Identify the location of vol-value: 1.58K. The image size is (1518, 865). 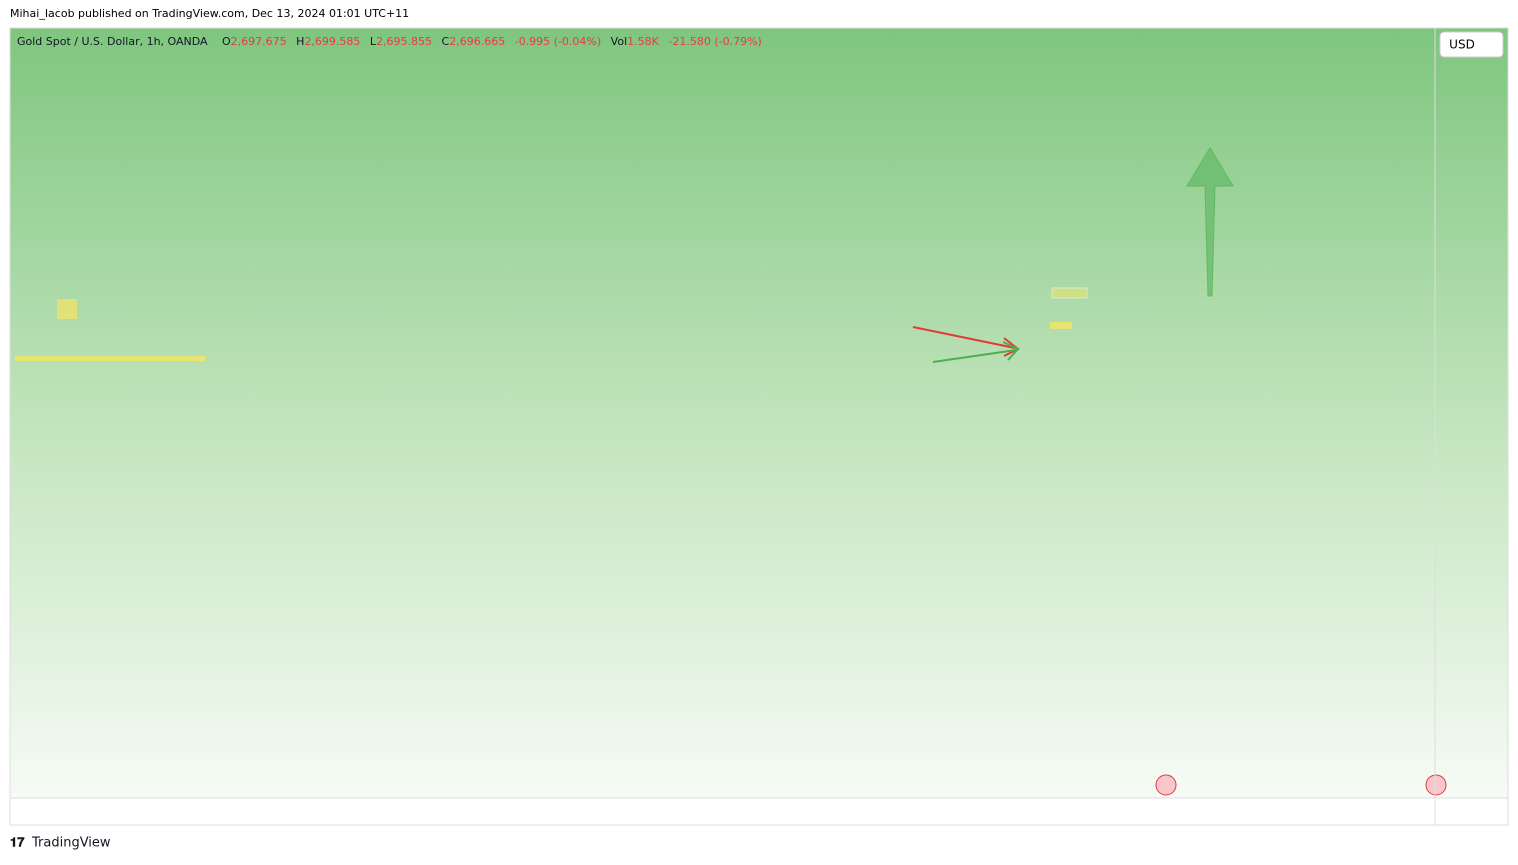
(643, 41).